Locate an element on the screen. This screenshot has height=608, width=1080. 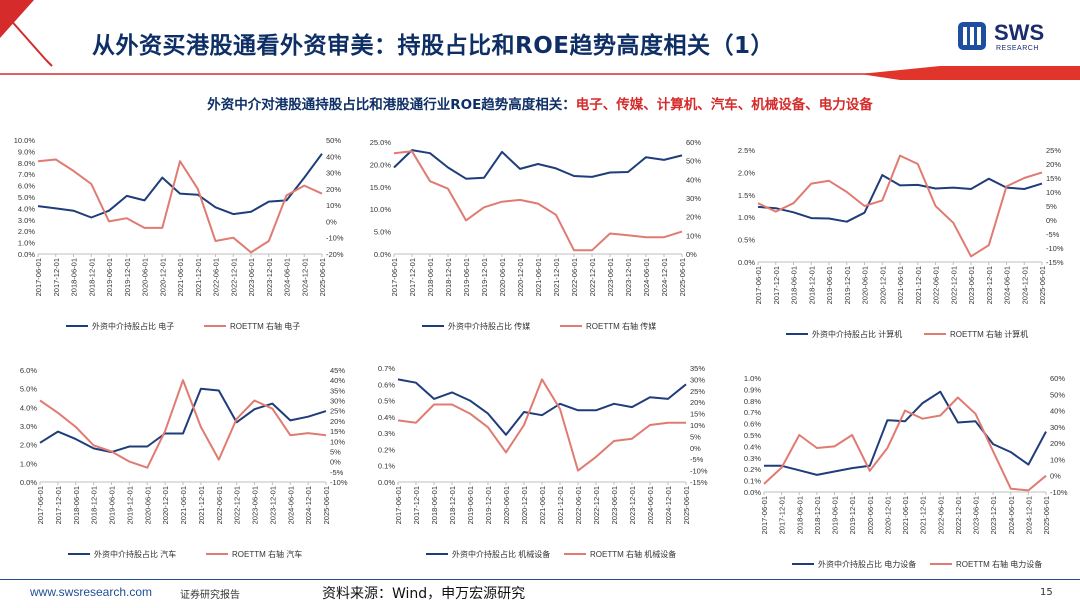
left-tick-label: 7.0% is located at coordinates (26, 174).